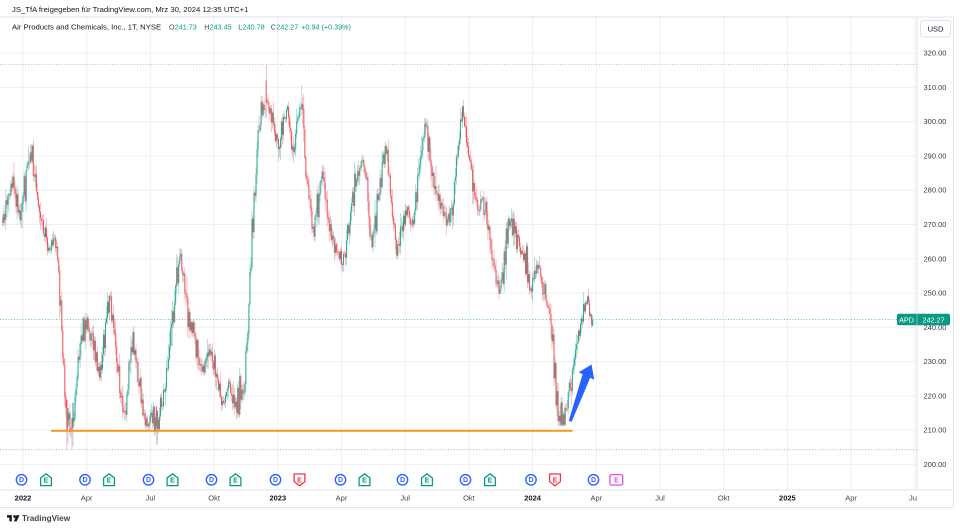  What do you see at coordinates (206, 27) in the screenshot?
I see `svg-text: H` at bounding box center [206, 27].